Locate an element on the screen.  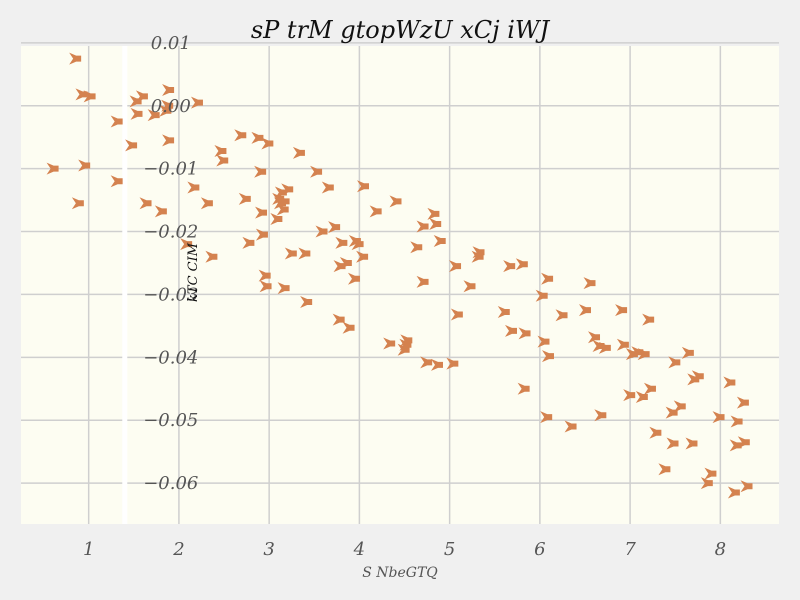
x-tick-label: 1 is located at coordinates (88, 549).